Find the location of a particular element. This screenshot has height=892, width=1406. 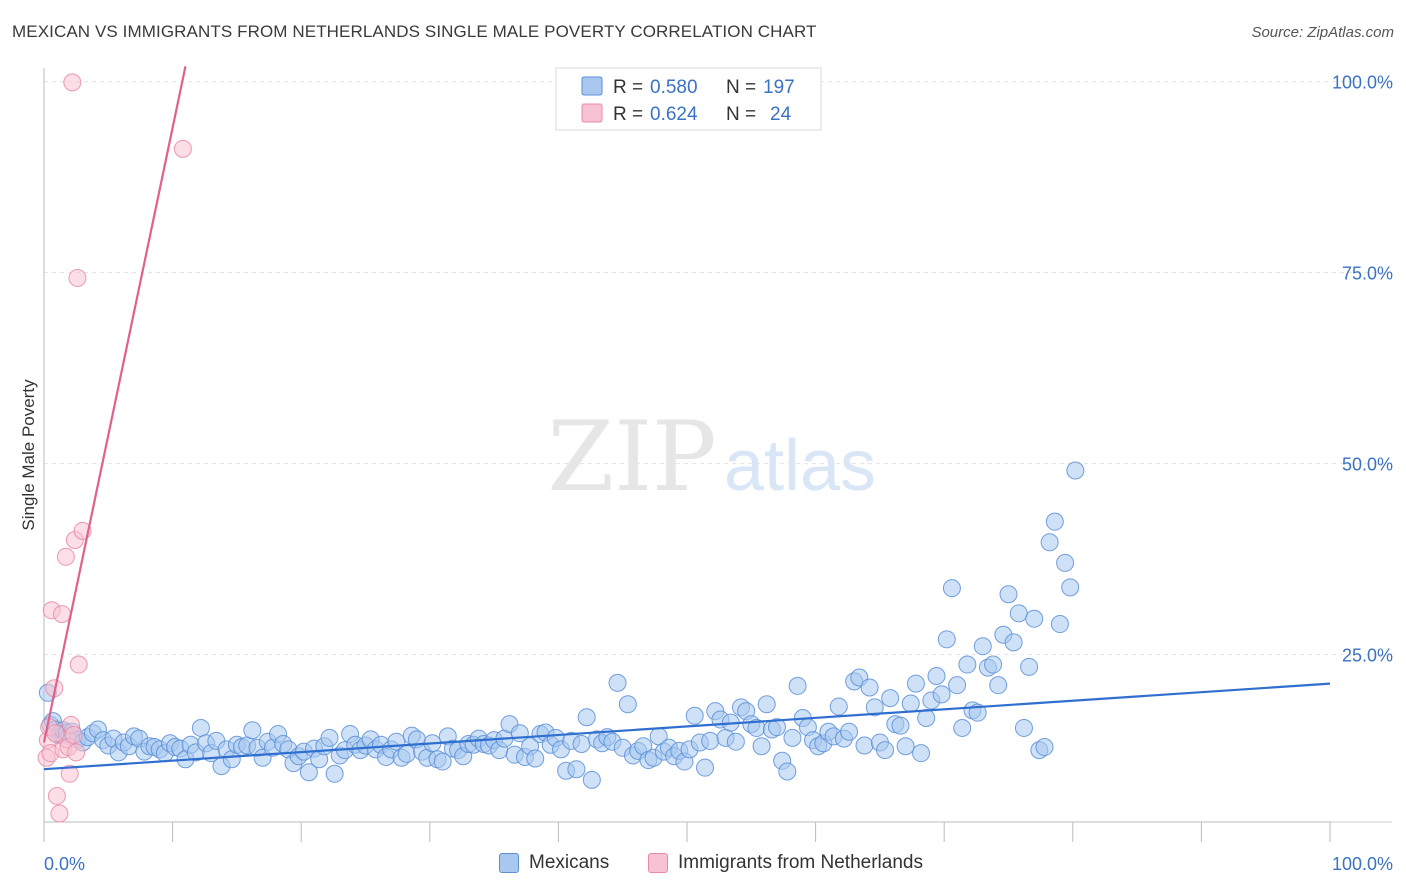

y-tick-label: 25.0% is located at coordinates (1367, 656).